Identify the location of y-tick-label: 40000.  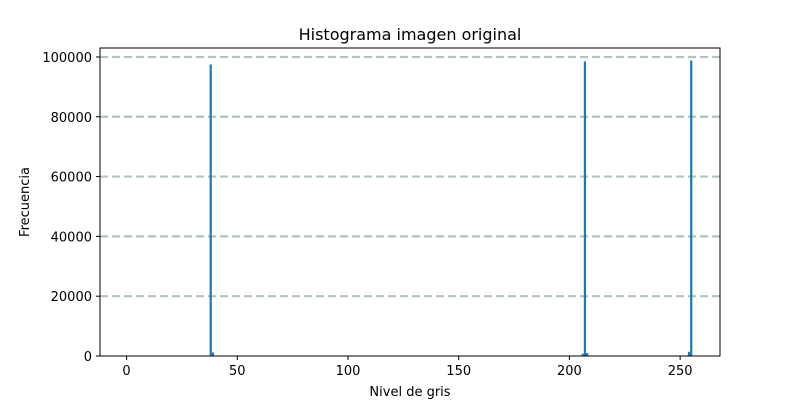
(71, 237).